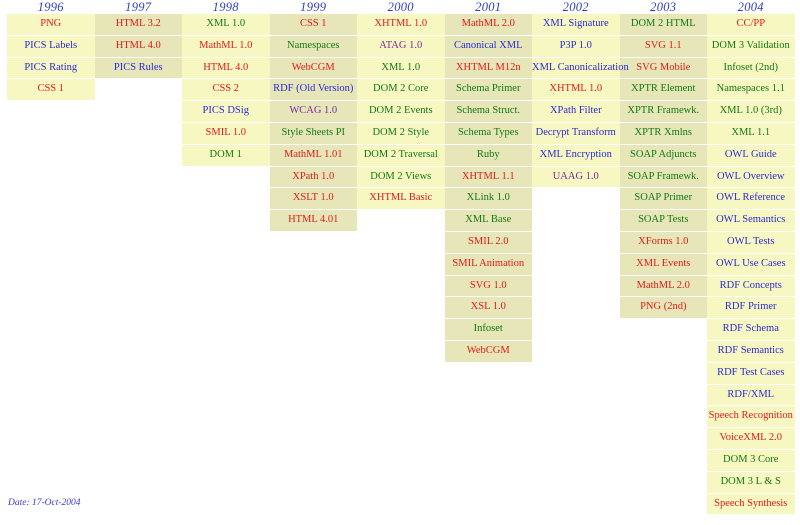 This screenshot has width=800, height=525. I want to click on spec-cell: MathML 1.01, so click(313, 156).